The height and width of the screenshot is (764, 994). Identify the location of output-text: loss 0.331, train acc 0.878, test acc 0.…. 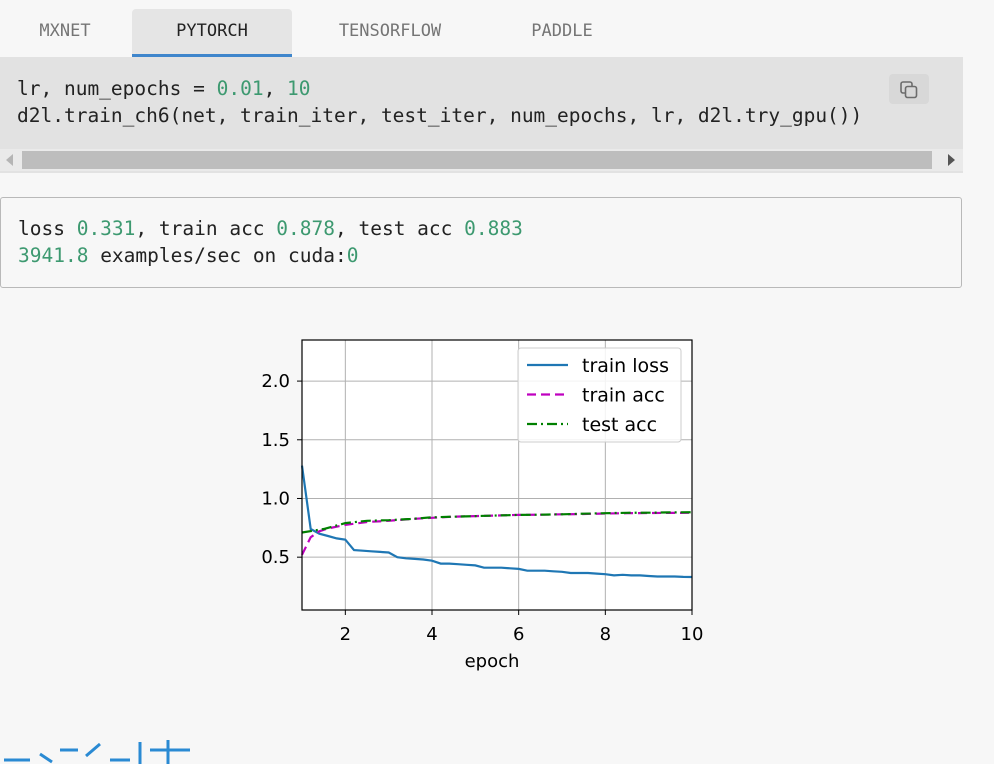
(270, 242).